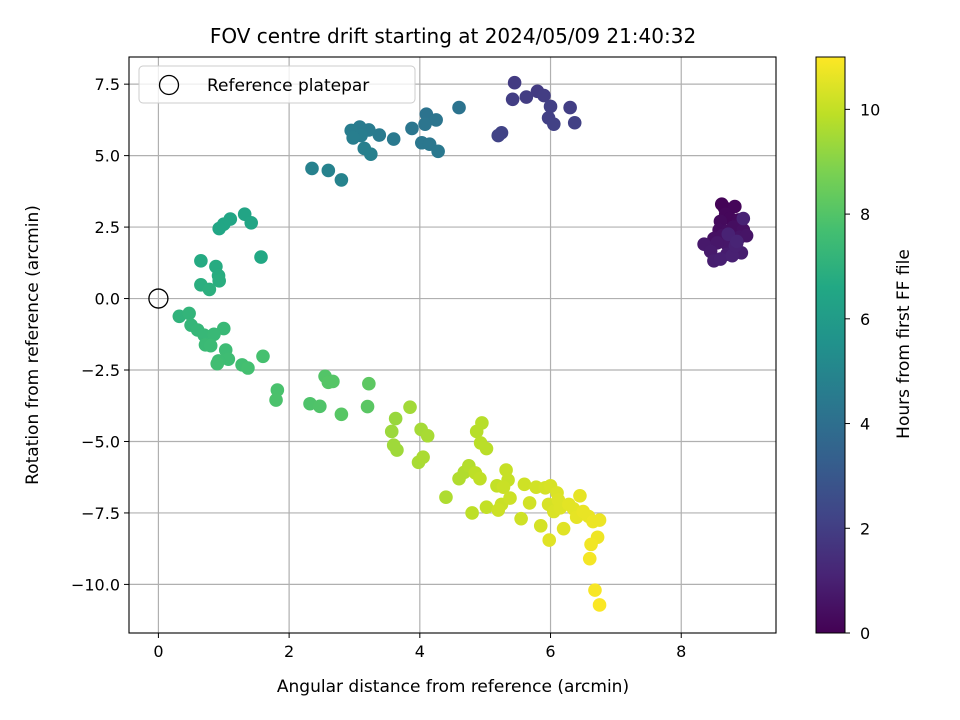  What do you see at coordinates (550, 651) in the screenshot?
I see `x-tick-label: 6` at bounding box center [550, 651].